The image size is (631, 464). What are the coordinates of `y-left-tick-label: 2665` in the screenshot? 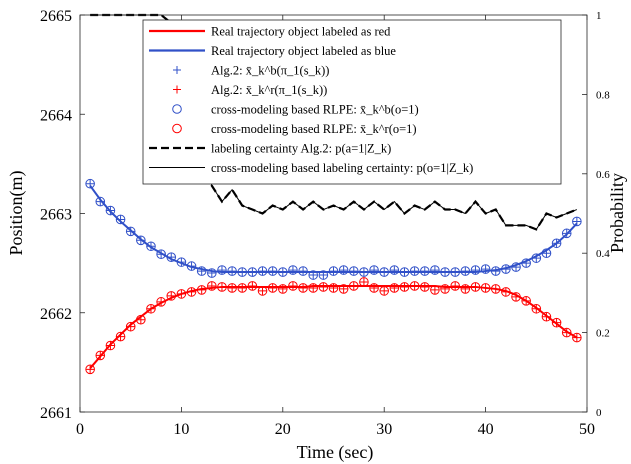 It's located at (56, 16).